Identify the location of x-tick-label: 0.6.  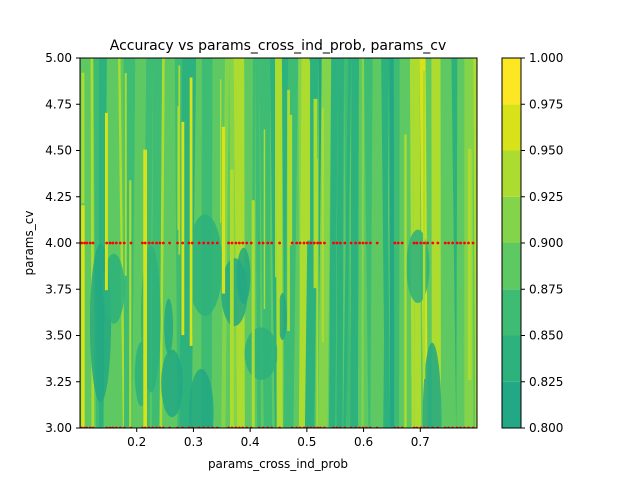
(363, 442).